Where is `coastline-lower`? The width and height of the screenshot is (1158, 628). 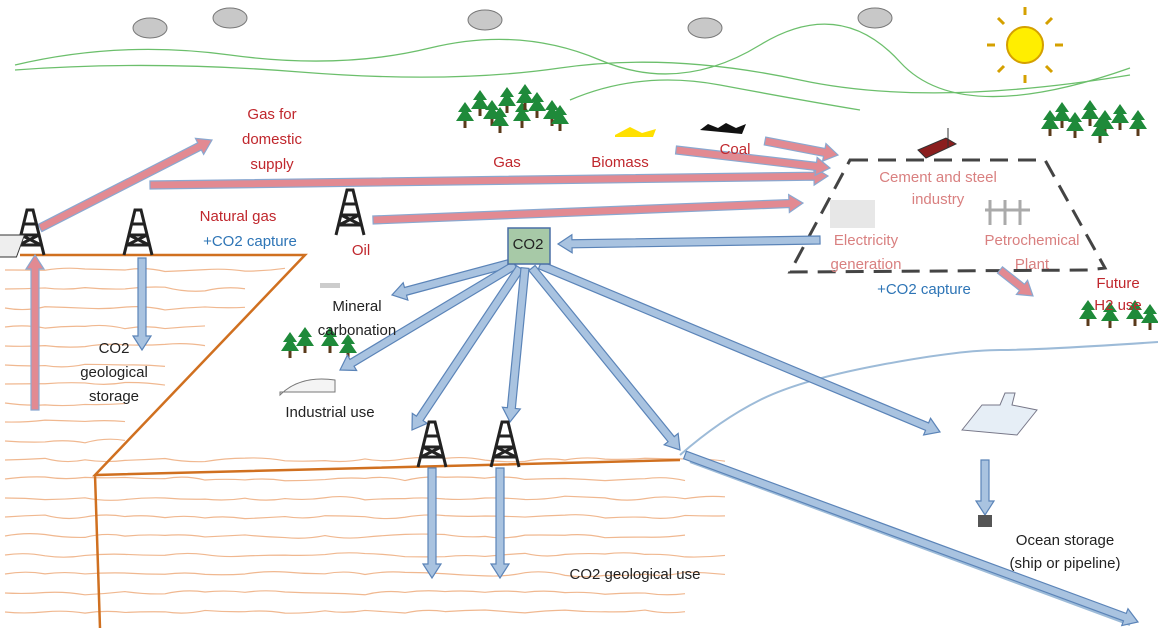
coastline-lower is located at coordinates (910, 543).